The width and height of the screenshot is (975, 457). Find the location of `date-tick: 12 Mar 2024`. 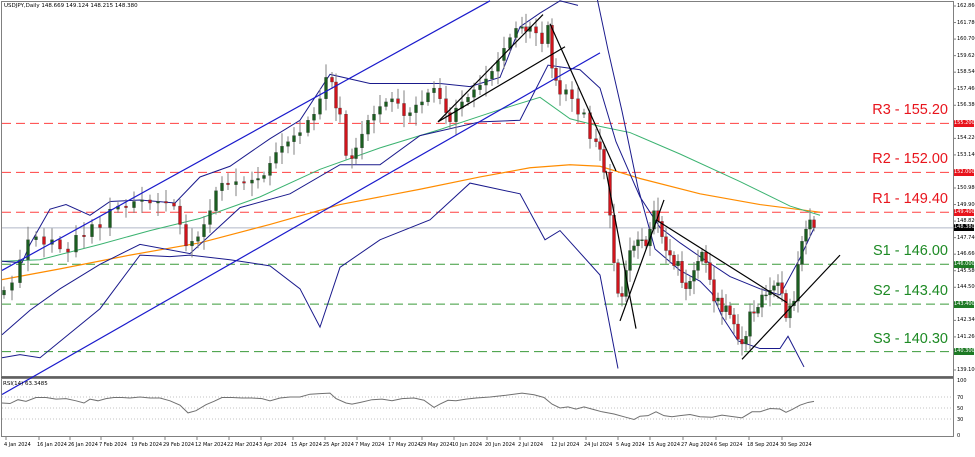

date-tick: 12 Mar 2024 is located at coordinates (211, 445).